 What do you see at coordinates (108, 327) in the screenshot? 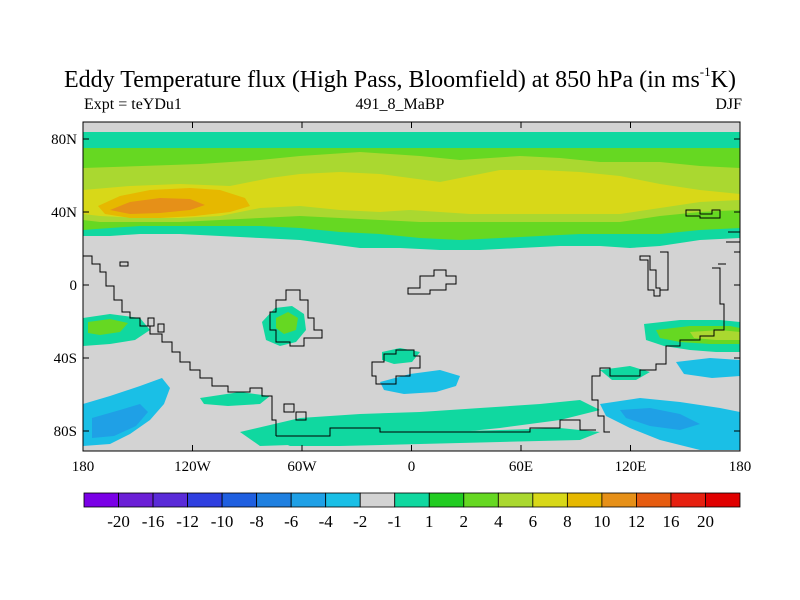
I see `sp-patch-west-core` at bounding box center [108, 327].